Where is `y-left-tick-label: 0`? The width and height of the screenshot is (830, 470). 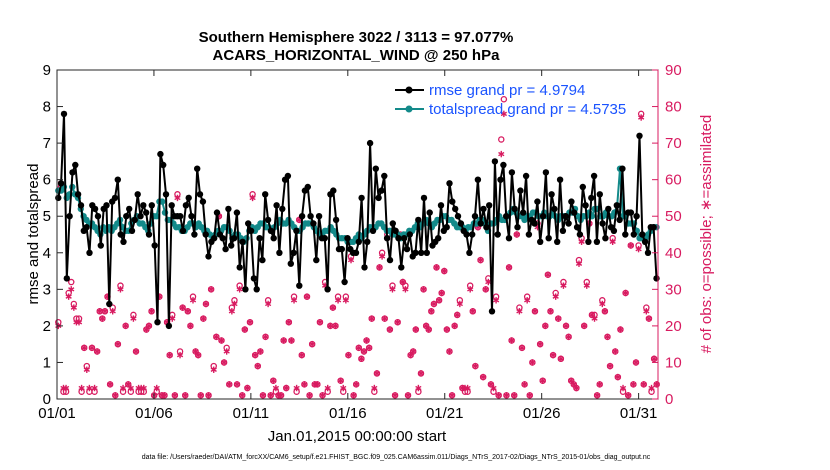
y-left-tick-label: 0 is located at coordinates (47, 399).